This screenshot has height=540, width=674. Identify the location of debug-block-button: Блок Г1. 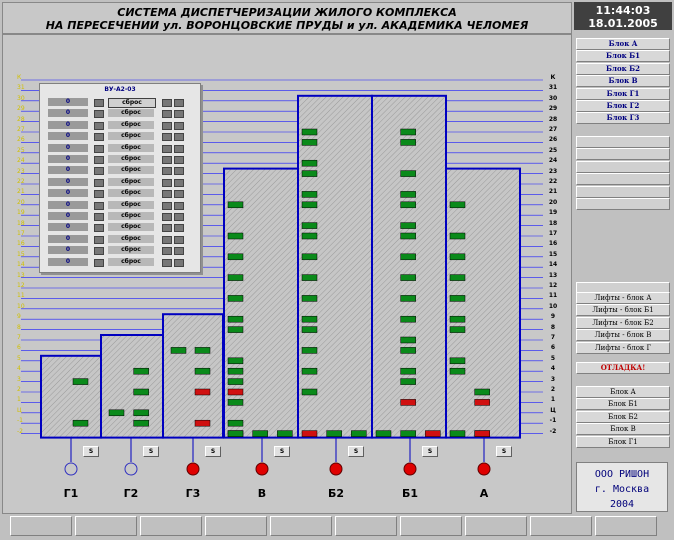
(623, 441).